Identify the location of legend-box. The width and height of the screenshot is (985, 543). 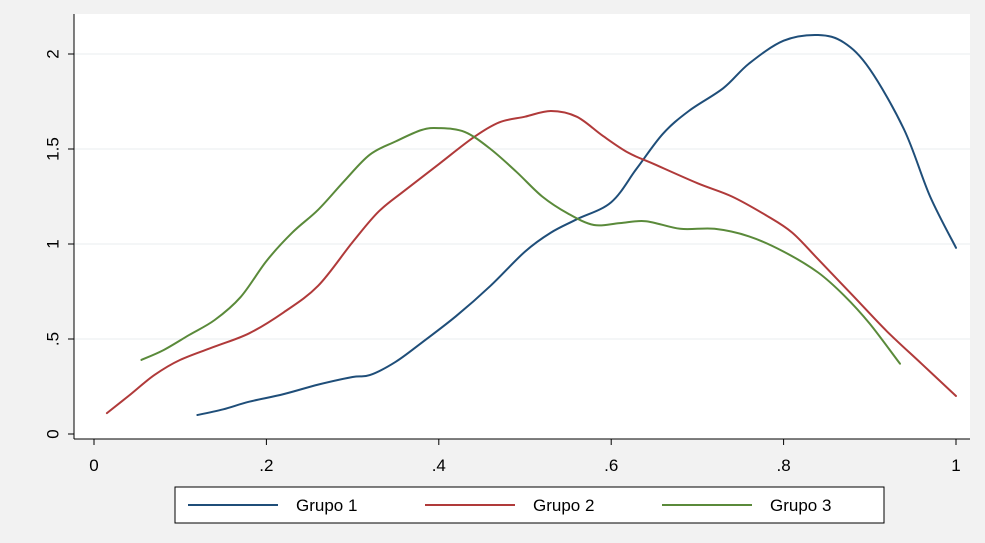
(529, 505).